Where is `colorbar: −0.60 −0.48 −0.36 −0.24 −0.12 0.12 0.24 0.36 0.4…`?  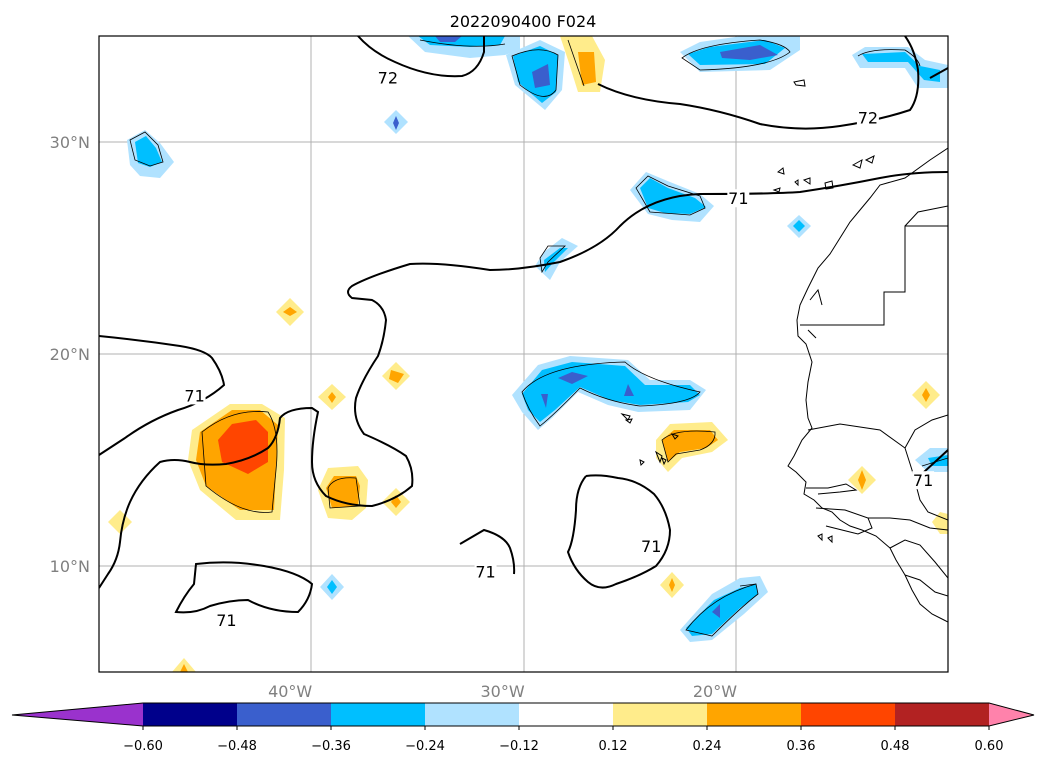 colorbar: −0.60 −0.48 −0.36 −0.24 −0.12 0.12 0.24 0.36 0.4… is located at coordinates (523, 728).